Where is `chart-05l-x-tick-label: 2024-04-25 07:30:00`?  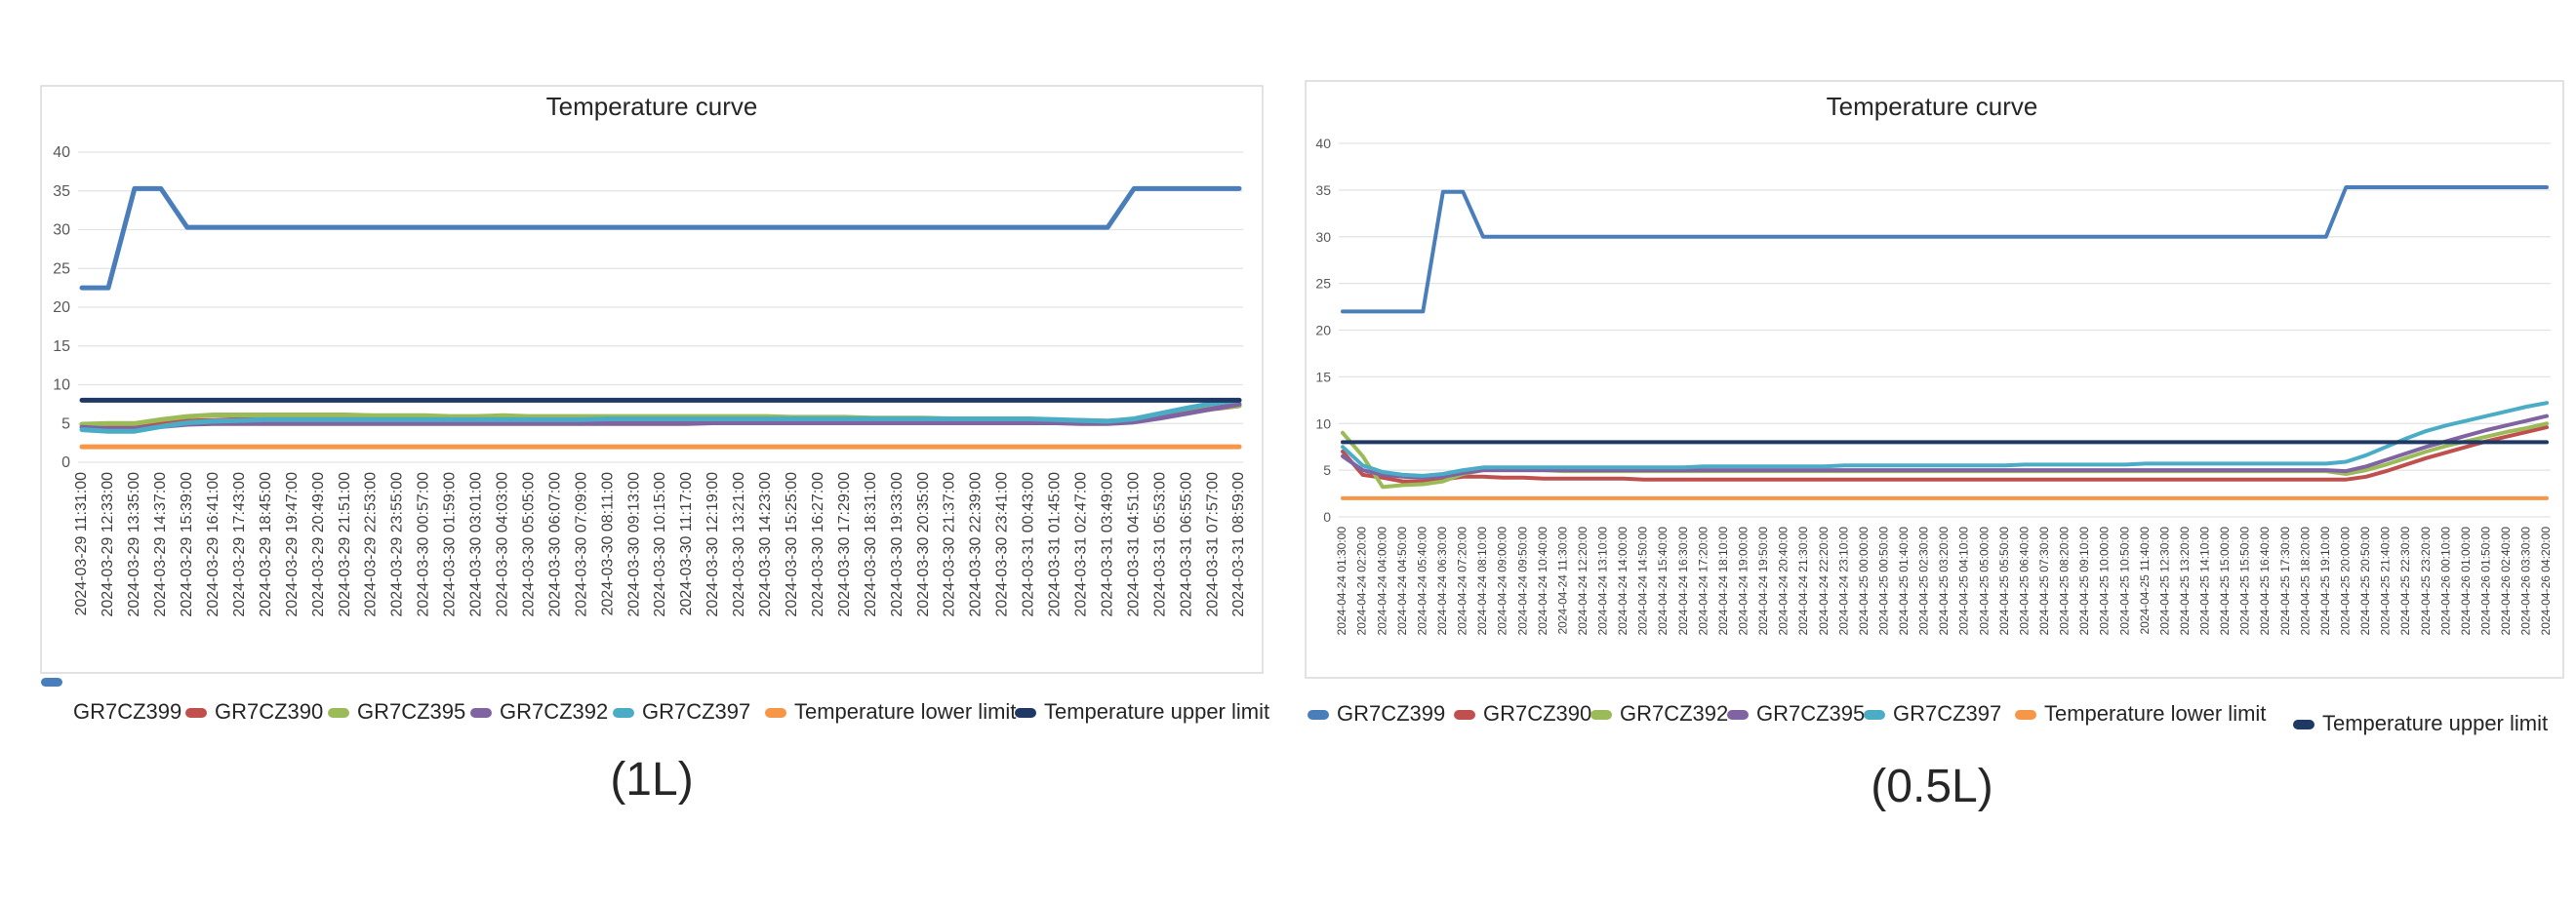
chart-05l-x-tick-label: 2024-04-25 07:30:00 is located at coordinates (2044, 581).